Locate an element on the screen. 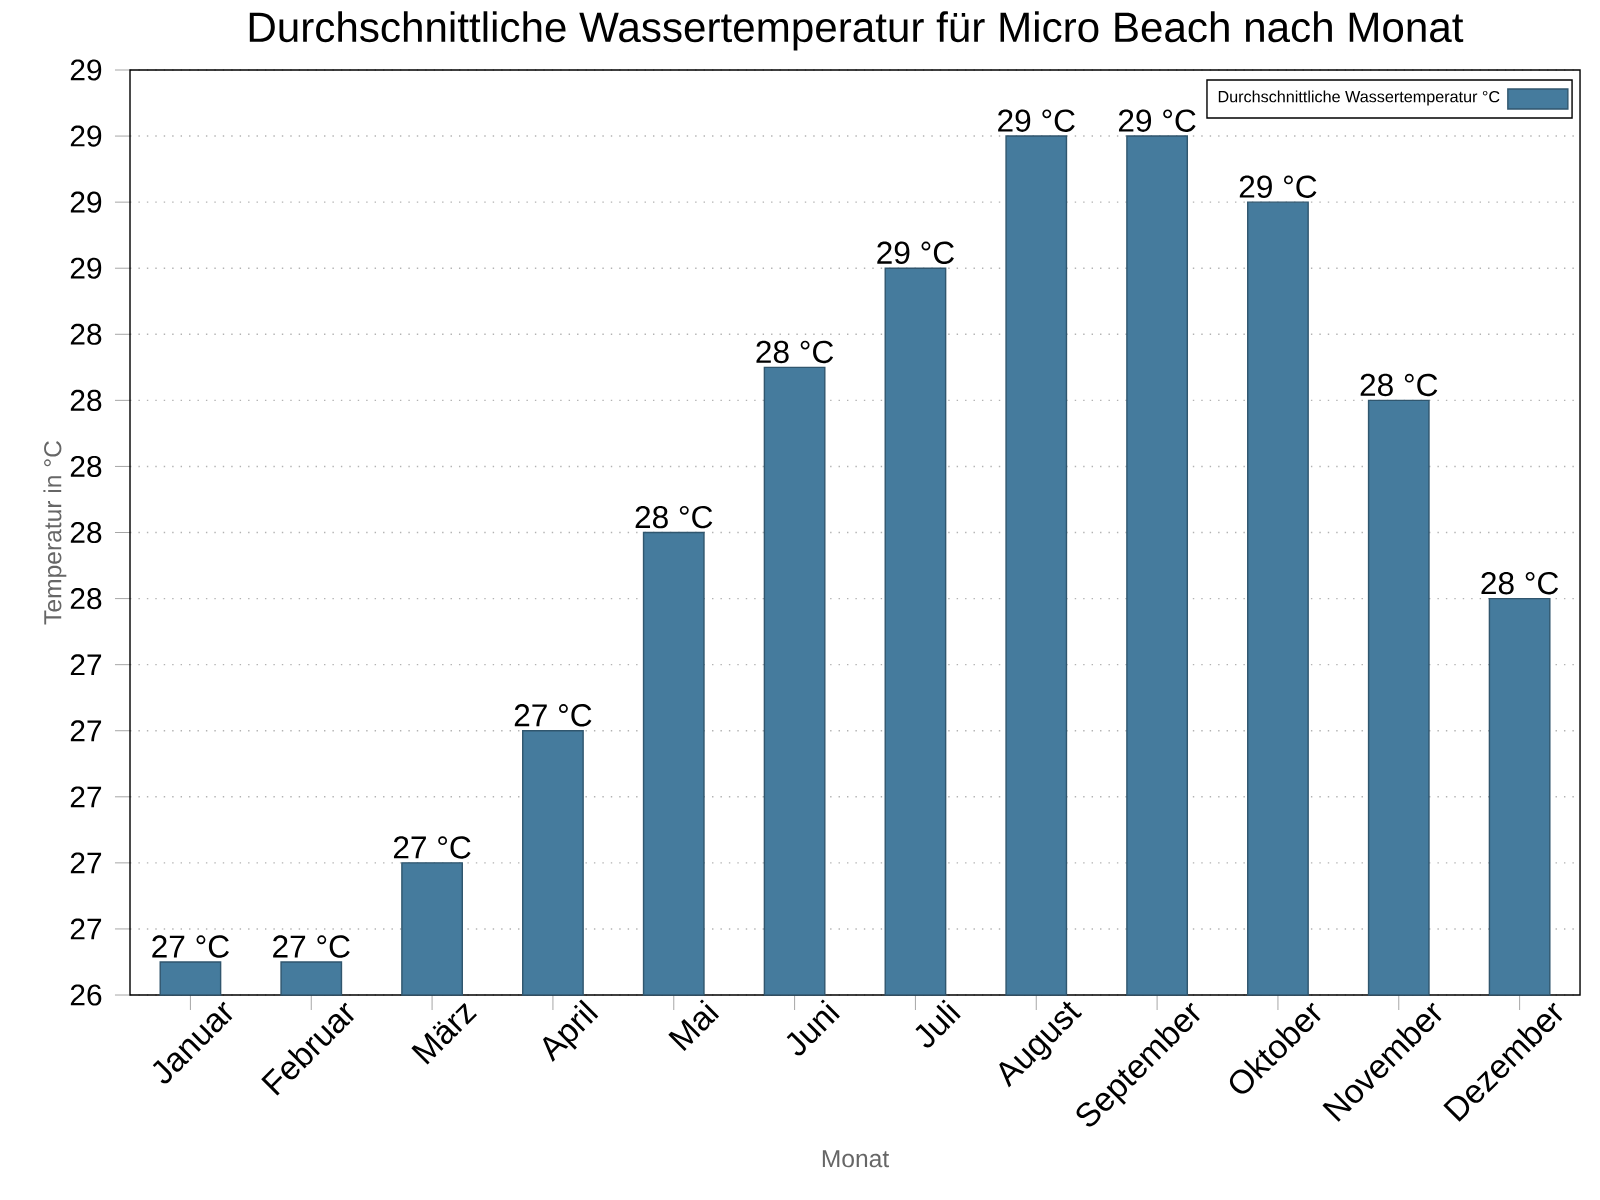 Image resolution: width=1600 pixels, height=1200 pixels. y-tick-label: 26 is located at coordinates (86, 995).